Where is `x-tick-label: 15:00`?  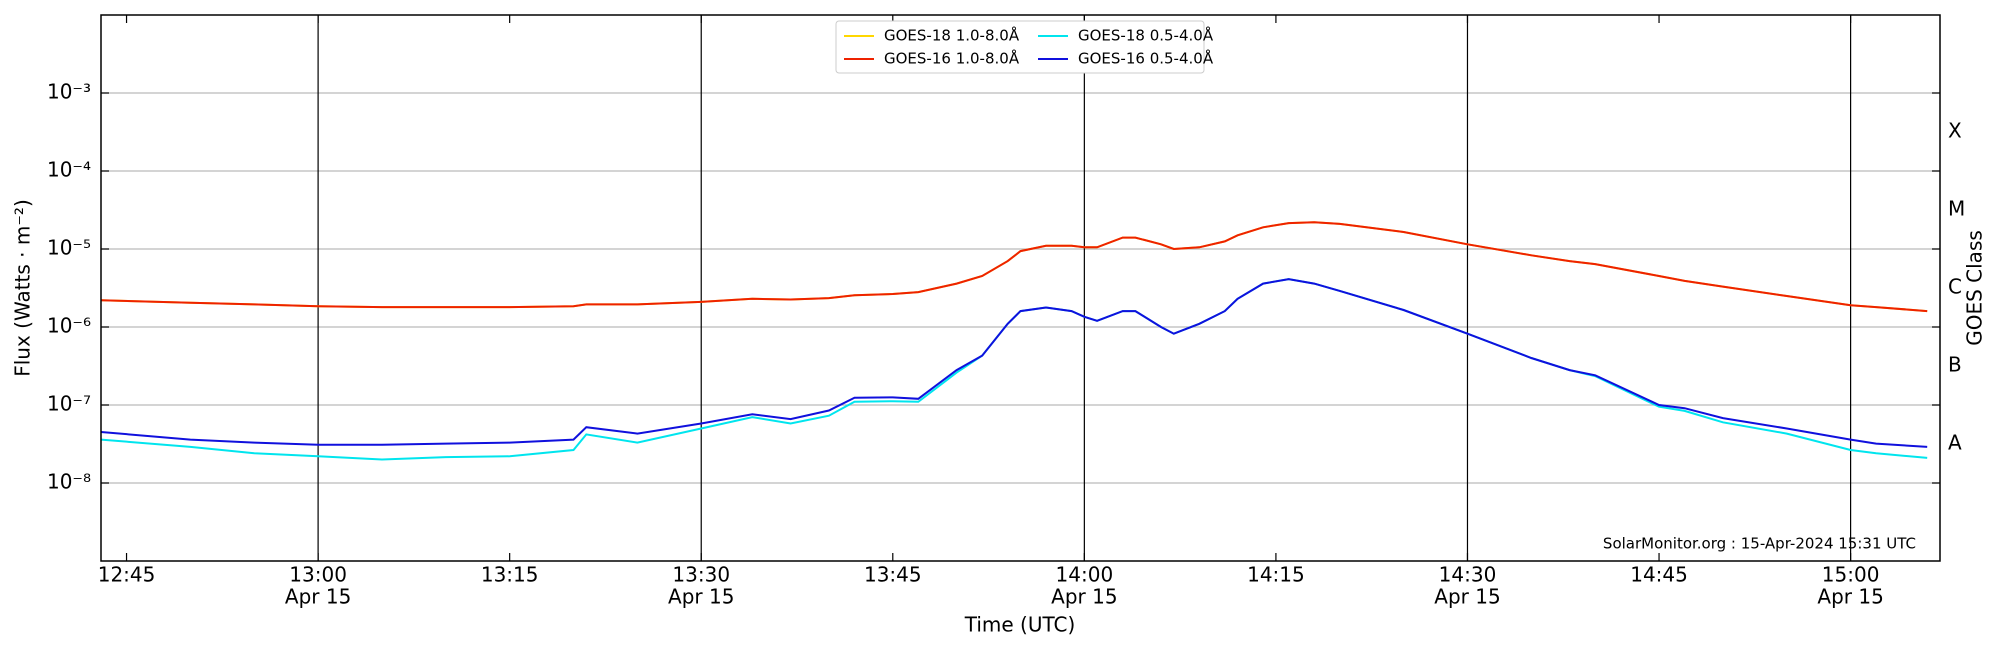 x-tick-label: 15:00 is located at coordinates (1851, 575).